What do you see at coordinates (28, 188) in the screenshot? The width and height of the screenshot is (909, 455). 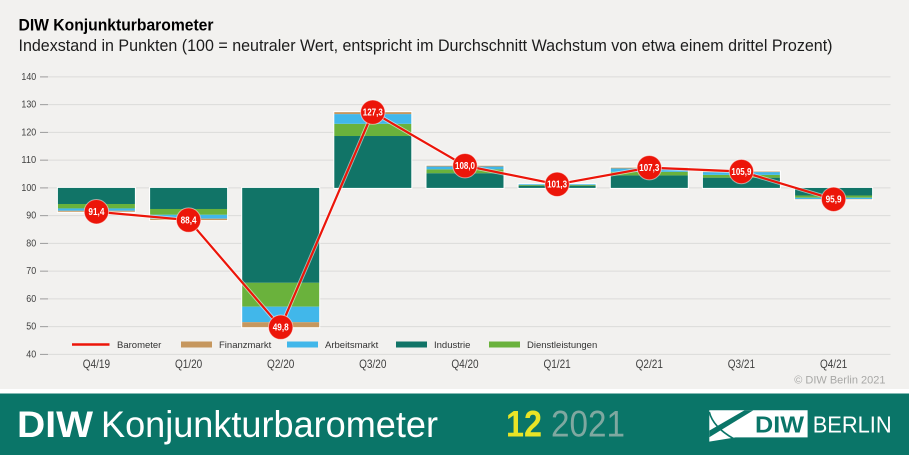 I see `svg-text: 100` at bounding box center [28, 188].